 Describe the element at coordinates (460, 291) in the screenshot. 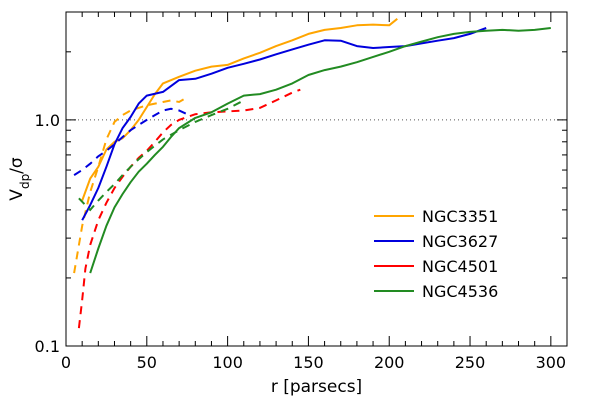

I see `legend-label-ngc4536: NGC4536` at that location.